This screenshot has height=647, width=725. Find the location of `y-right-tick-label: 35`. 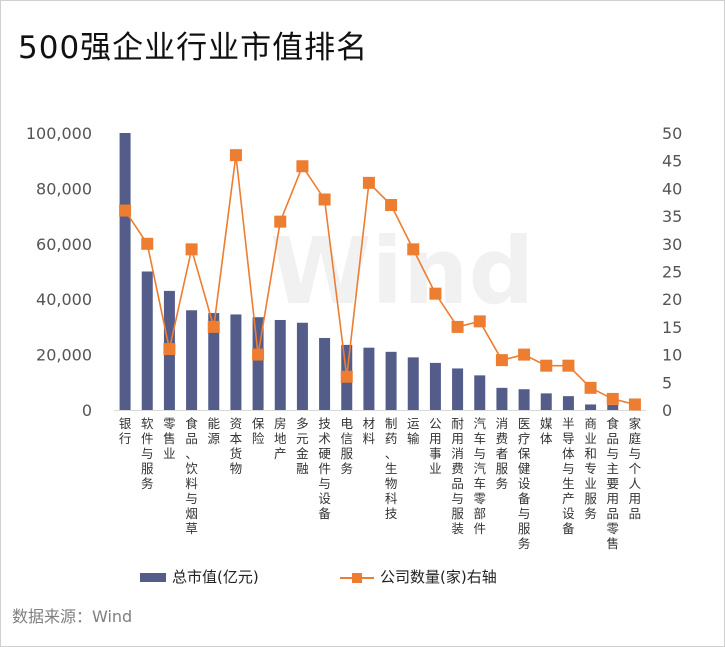

y-right-tick-label: 35 is located at coordinates (672, 216).